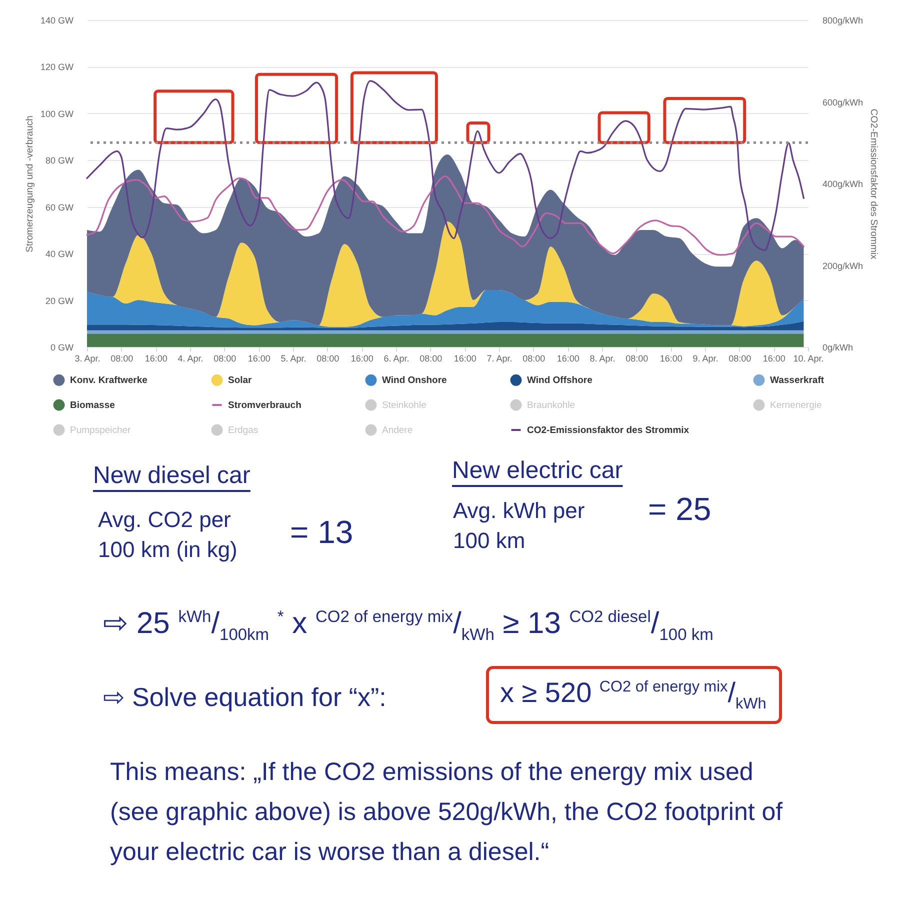 The image size is (898, 900). What do you see at coordinates (843, 102) in the screenshot?
I see `y2-tick-label: 600g/kWh` at bounding box center [843, 102].